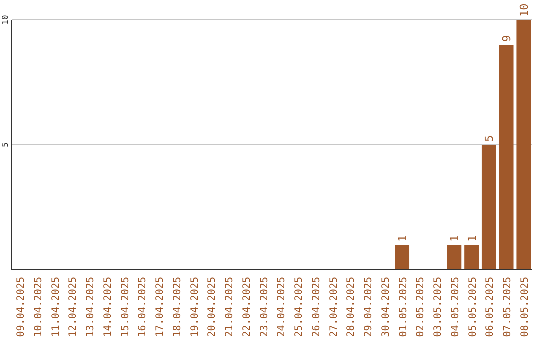 The height and width of the screenshot is (340, 540). Describe the element at coordinates (456, 307) in the screenshot. I see `x-tick-label: 04.05.2025` at that location.